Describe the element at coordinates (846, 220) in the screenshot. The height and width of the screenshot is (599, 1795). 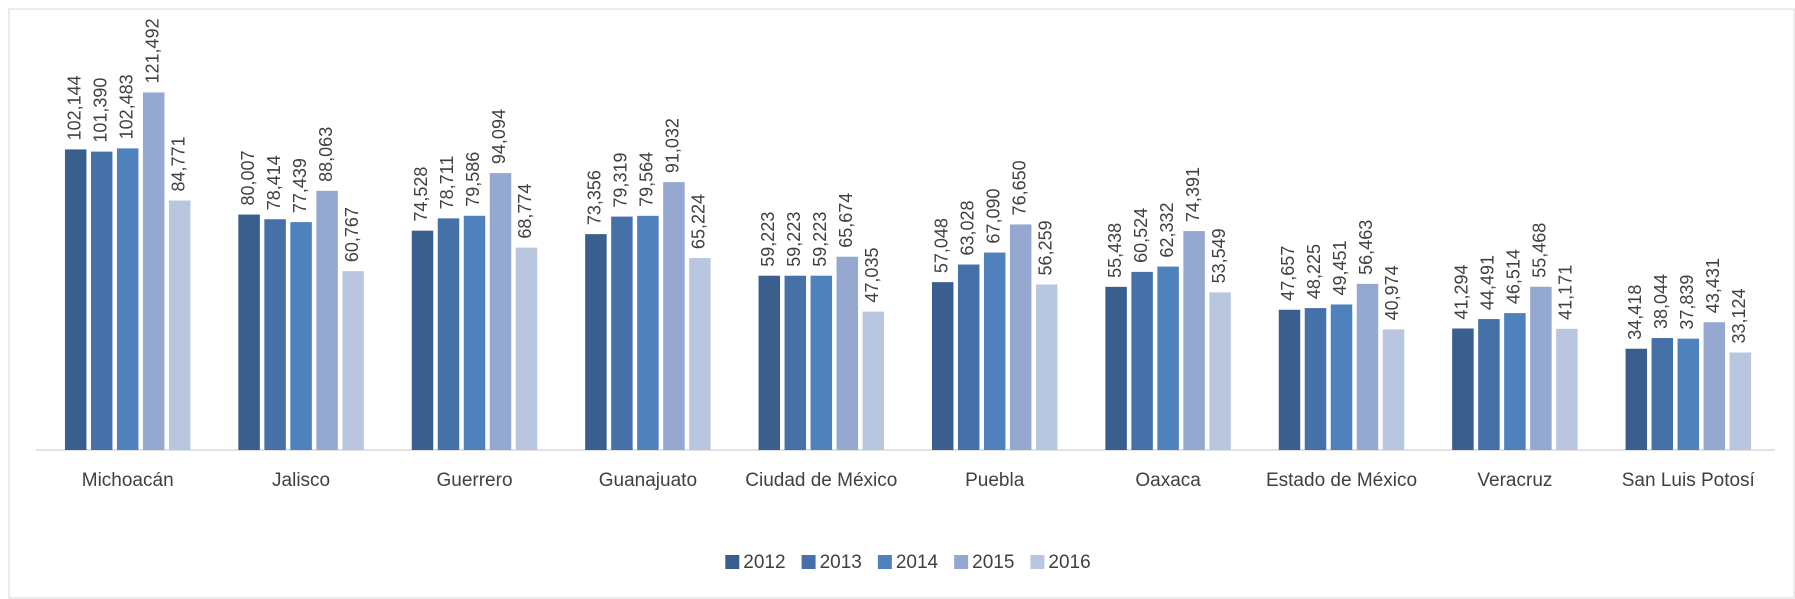
I see `value-label: 65,674` at that location.